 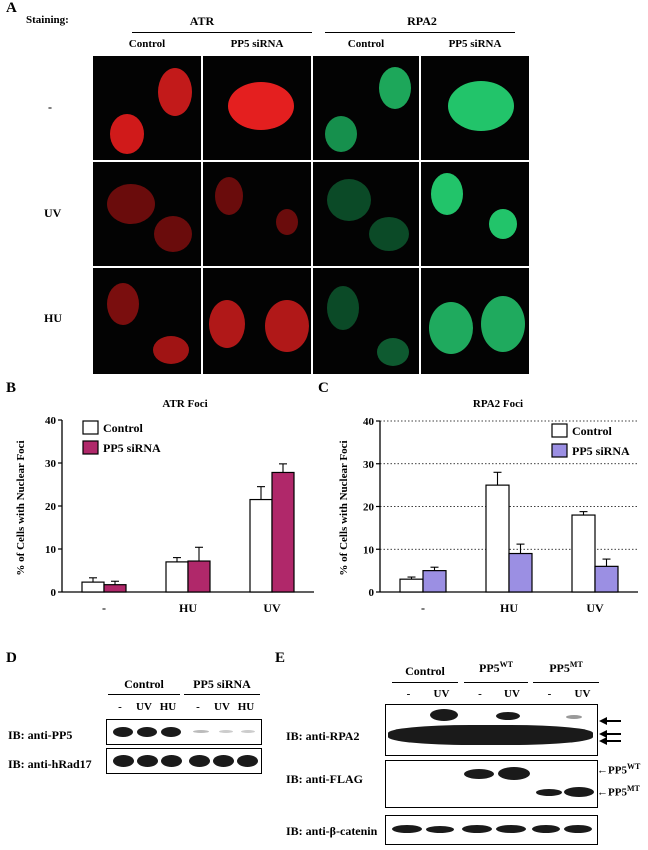 I want to click on e-marker-pp5wt-sup: WT, so click(x=633, y=766).